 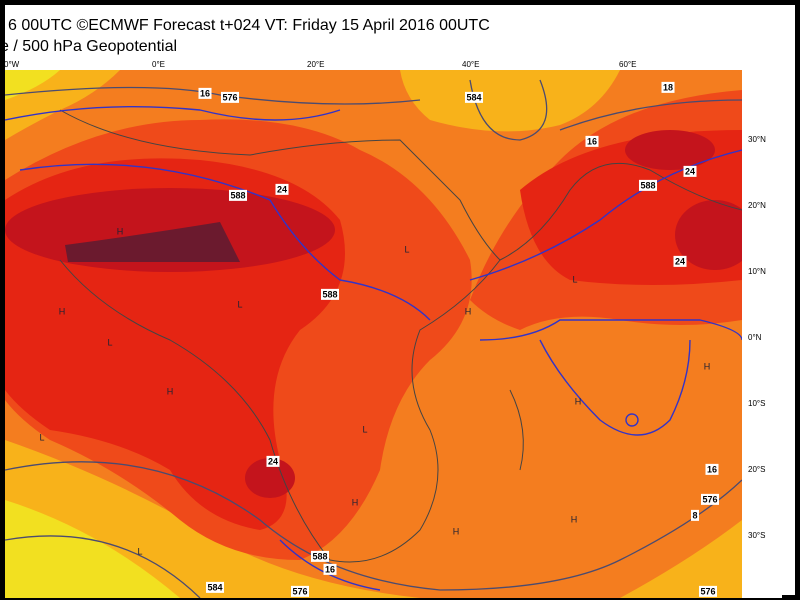 I want to click on axis-margin, so click(x=762, y=334).